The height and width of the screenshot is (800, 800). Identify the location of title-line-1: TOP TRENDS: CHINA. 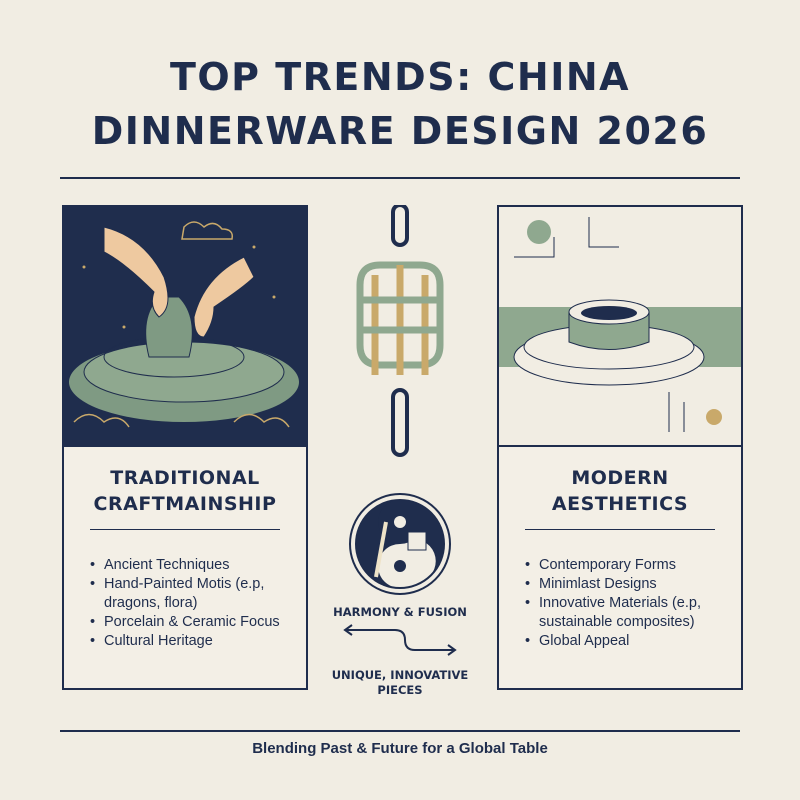
(400, 77).